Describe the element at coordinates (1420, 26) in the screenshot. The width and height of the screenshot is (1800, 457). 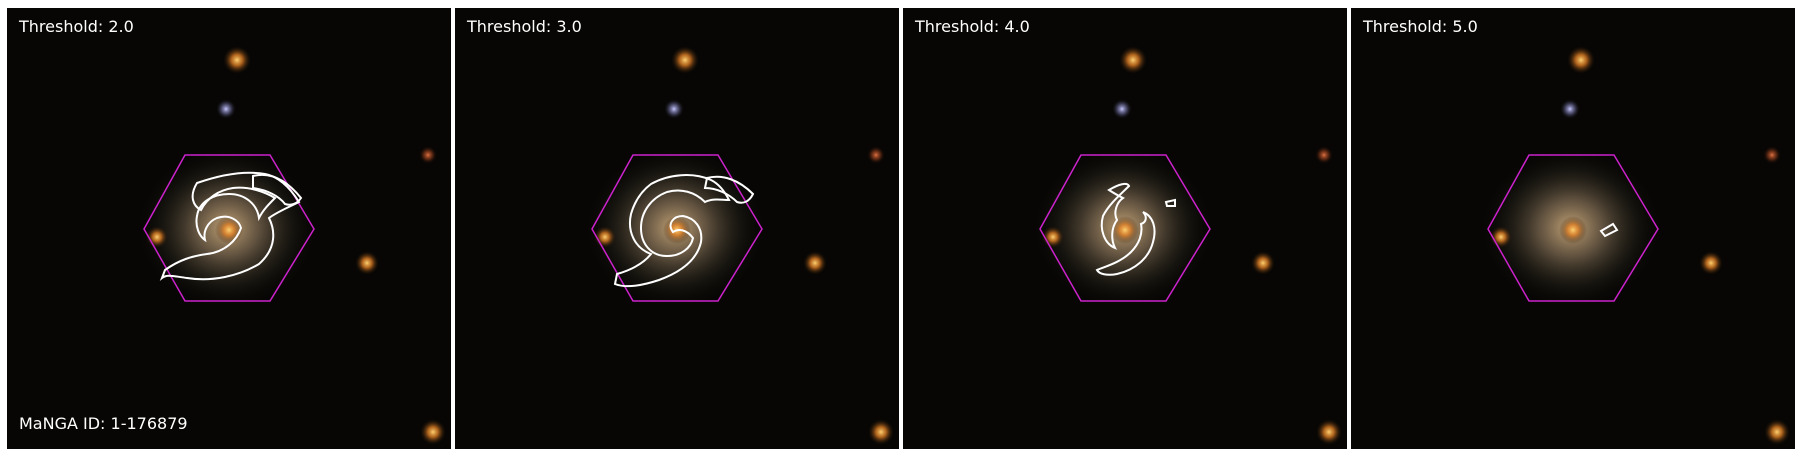
I see `panel-threshold-label: Threshold: 5.0` at that location.